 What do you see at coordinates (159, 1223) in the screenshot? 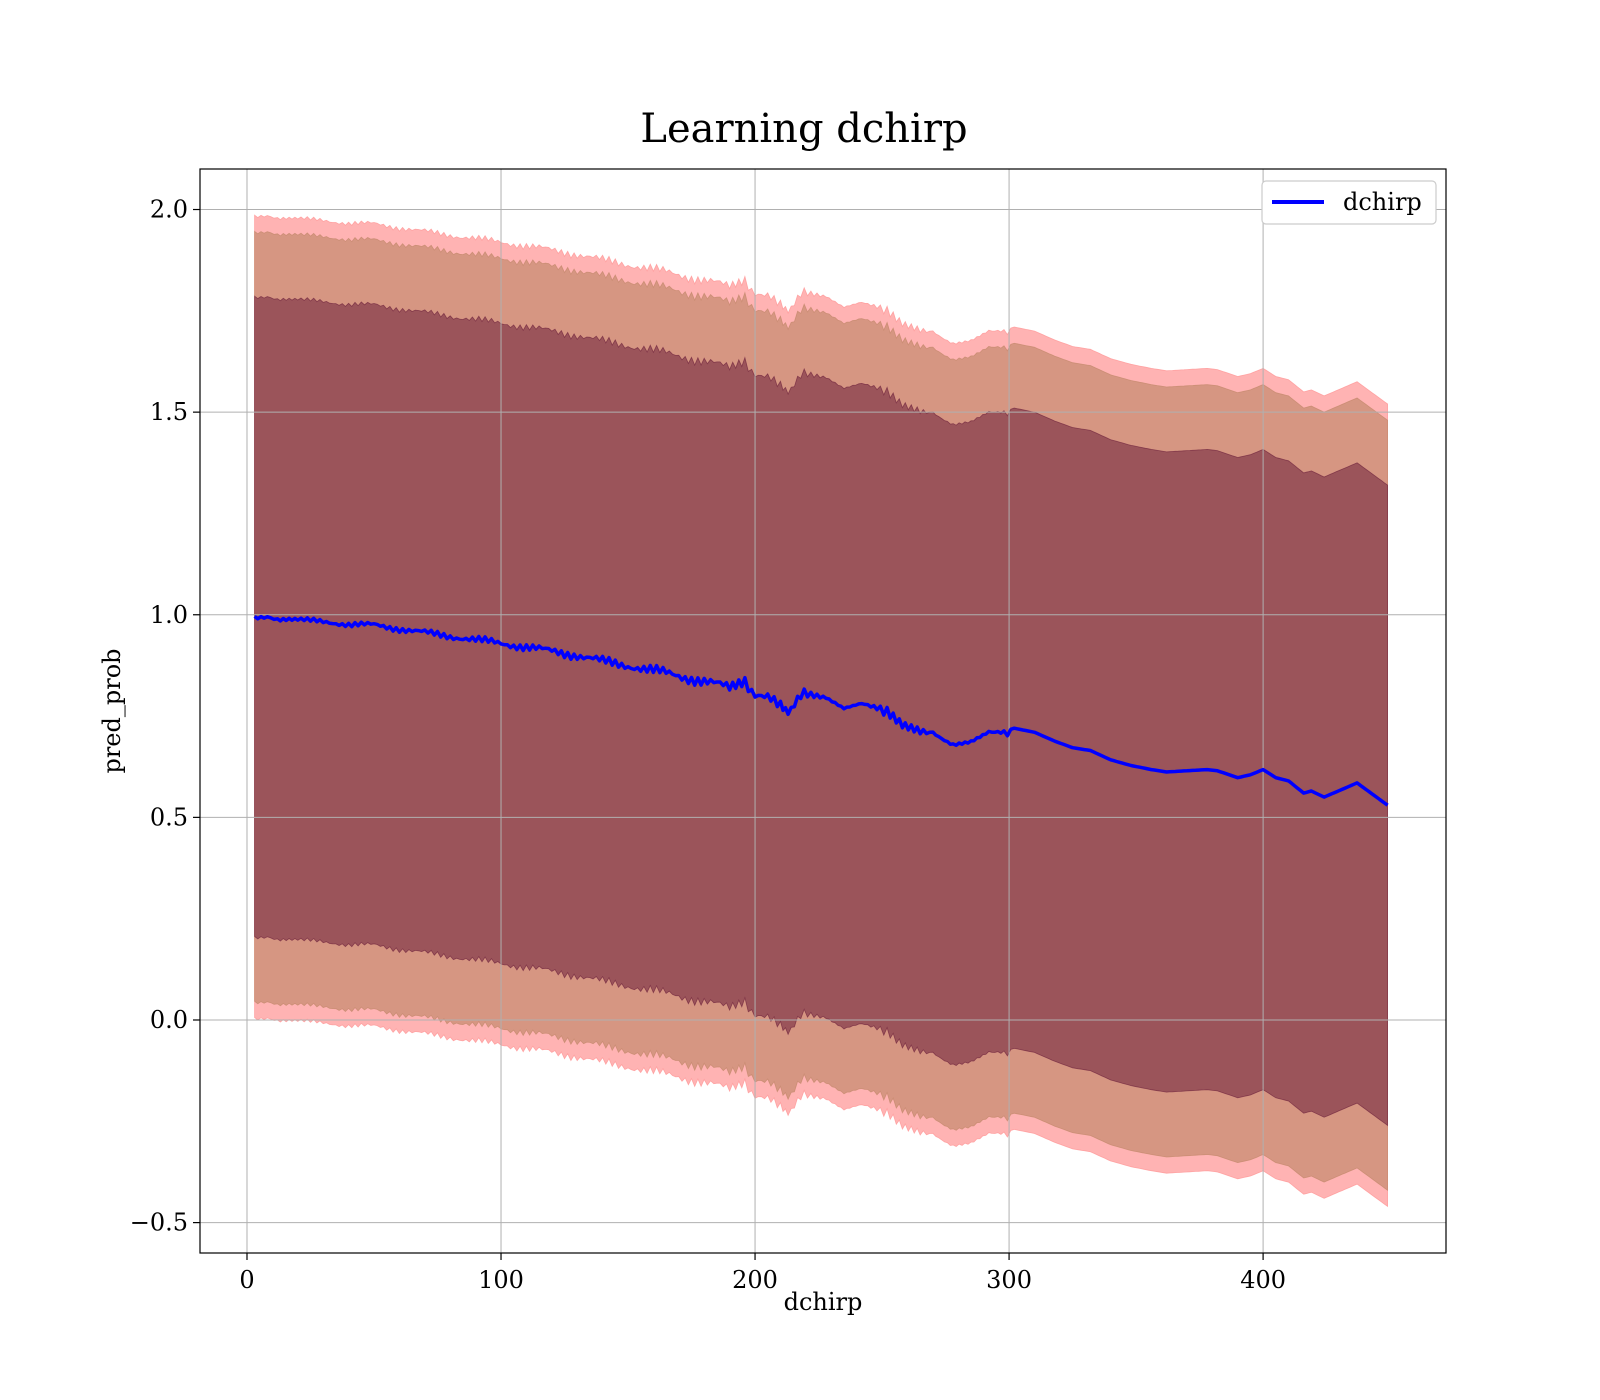
I see `y-tick-label-0: −0.5` at bounding box center [159, 1223].